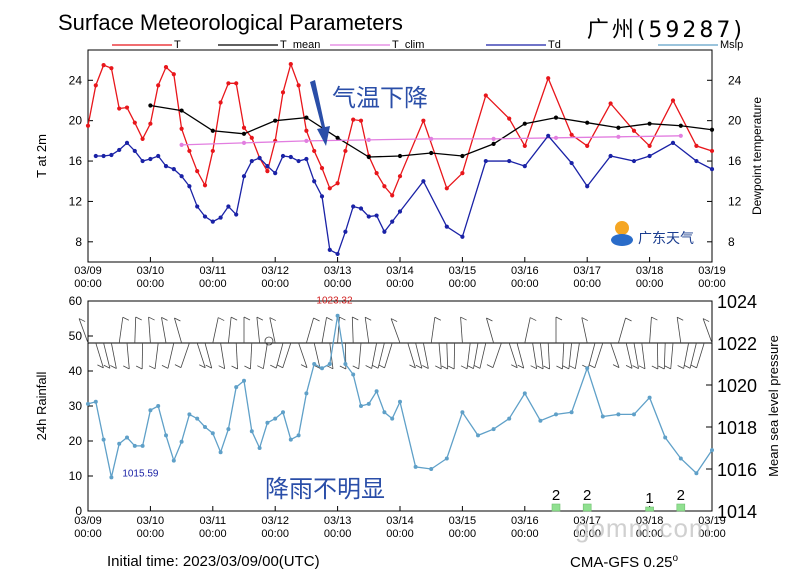 This screenshot has height=587, width=807. Describe the element at coordinates (76, 201) in the screenshot. I see `top-y-tick-label: 12` at that location.